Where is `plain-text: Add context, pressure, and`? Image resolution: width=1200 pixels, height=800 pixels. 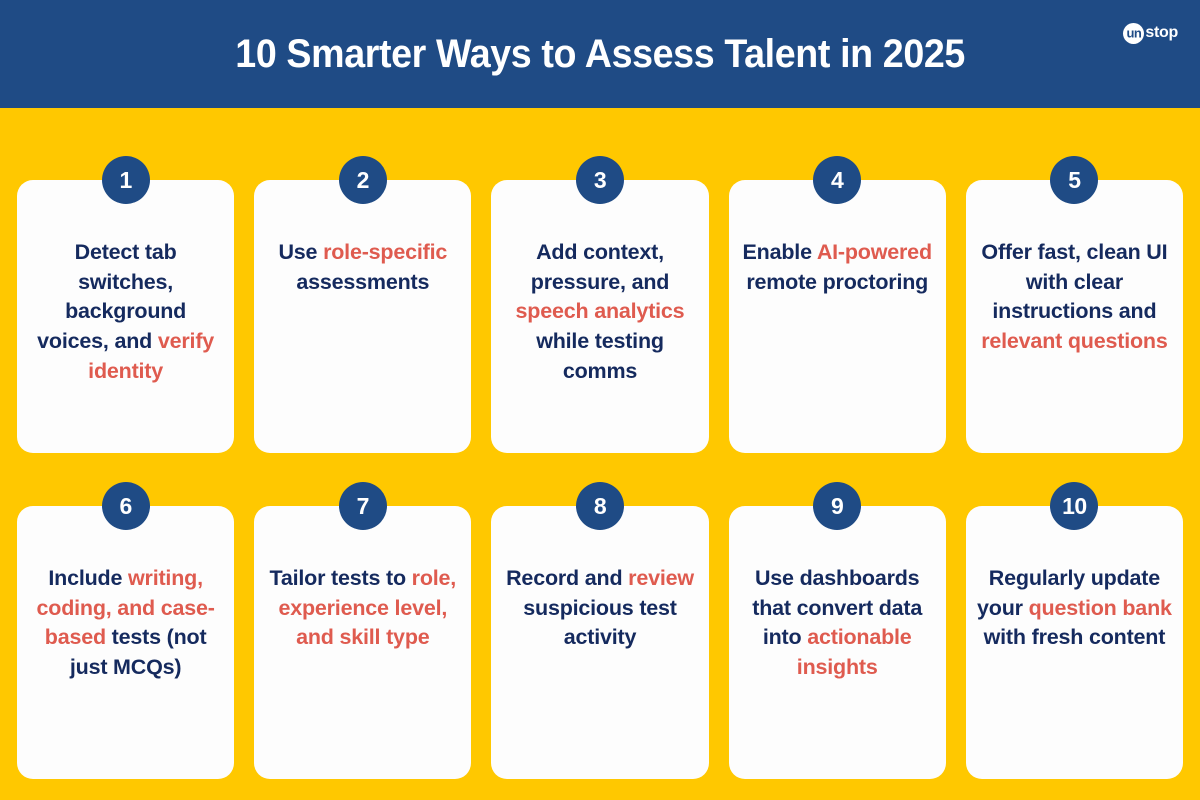
plain-text: Add context, pressure, and is located at coordinates (600, 267).